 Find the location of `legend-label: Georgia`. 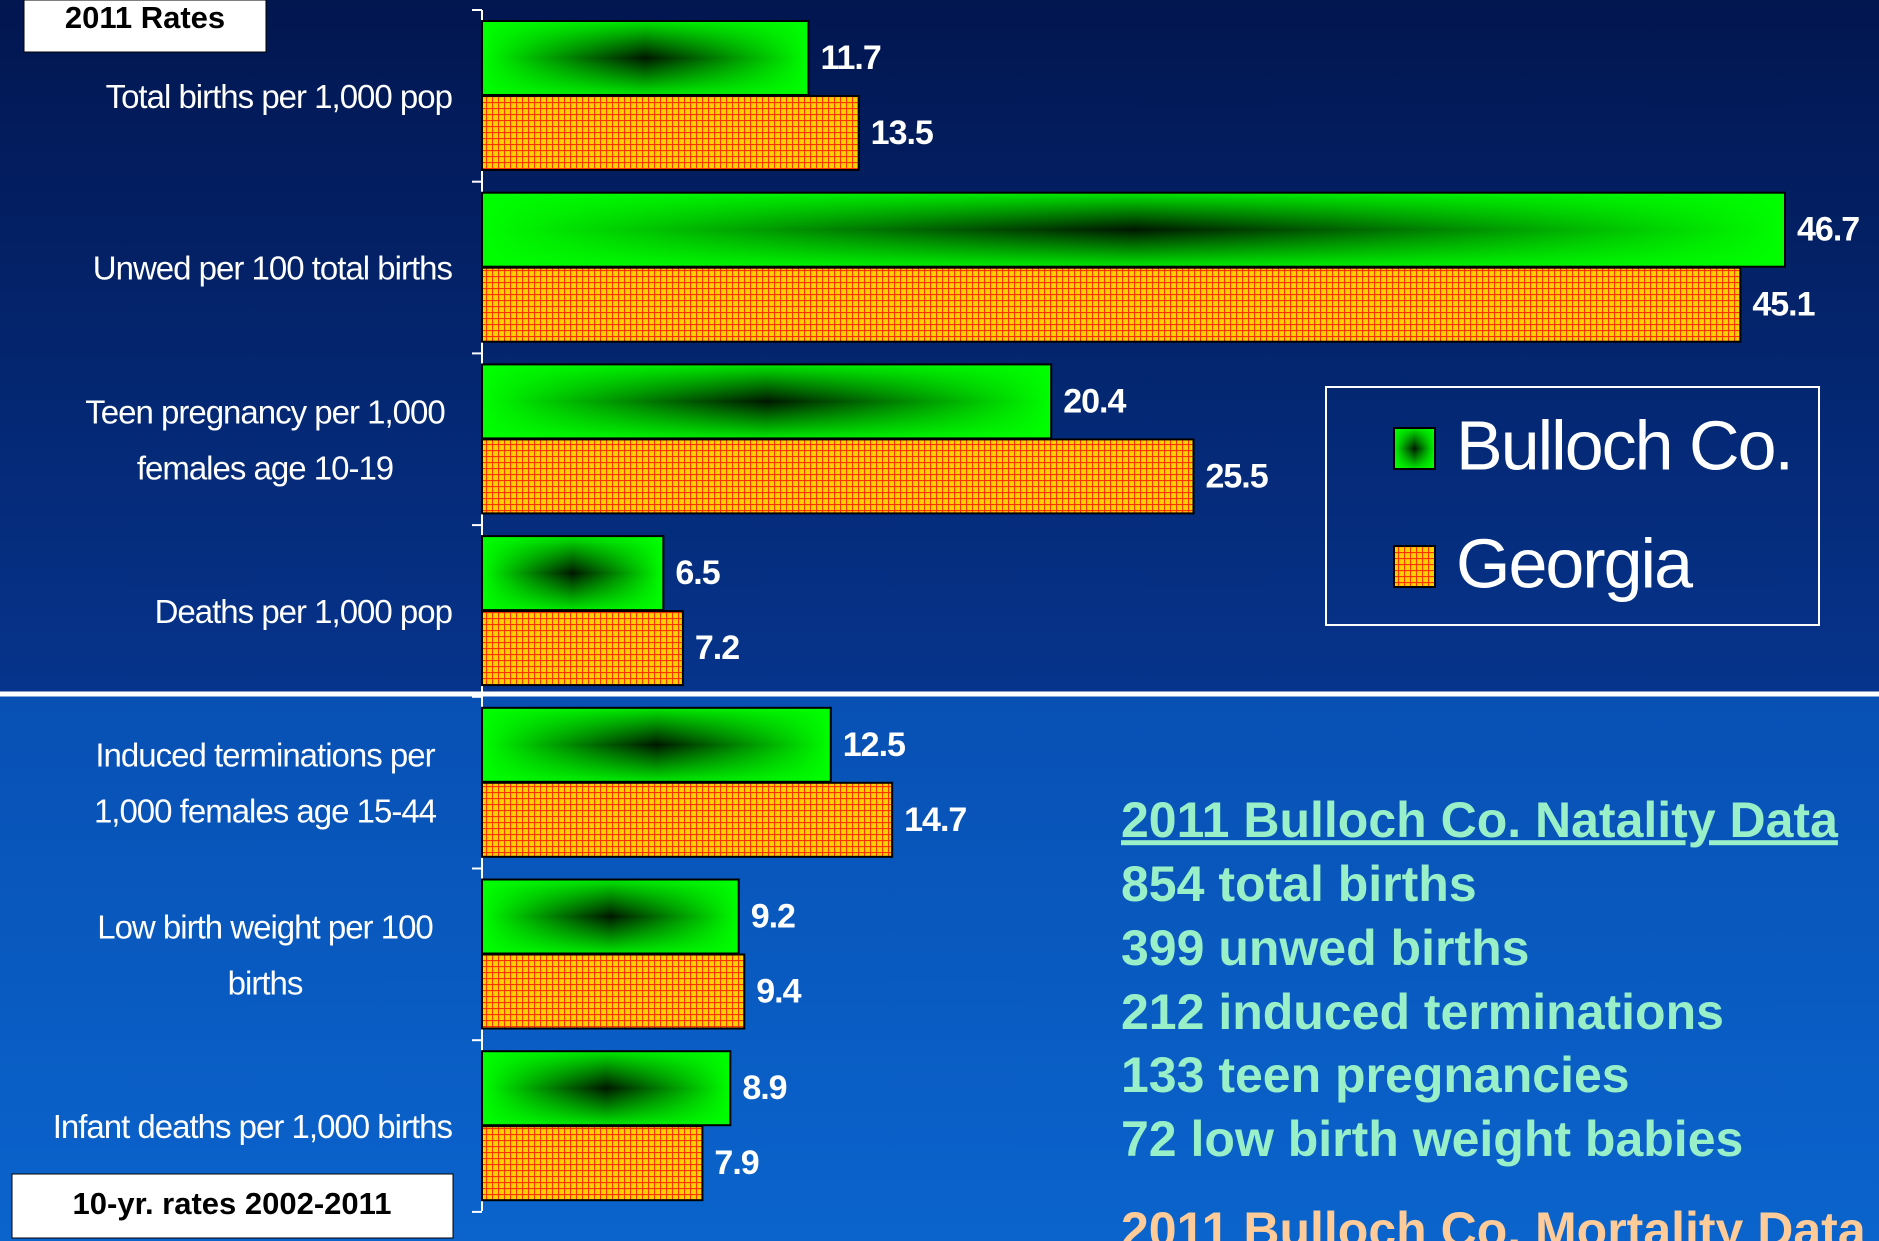

legend-label: Georgia is located at coordinates (1574, 563).